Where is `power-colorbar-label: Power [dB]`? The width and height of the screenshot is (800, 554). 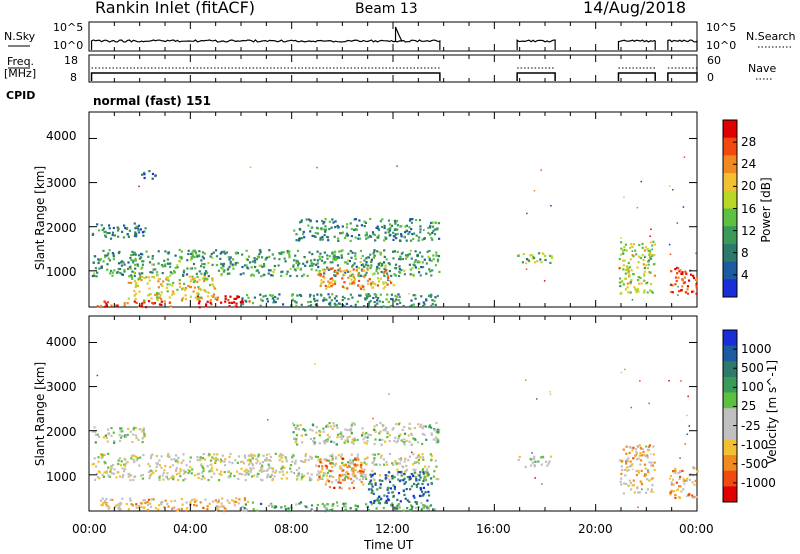 power-colorbar-label: Power [dB] is located at coordinates (766, 210).